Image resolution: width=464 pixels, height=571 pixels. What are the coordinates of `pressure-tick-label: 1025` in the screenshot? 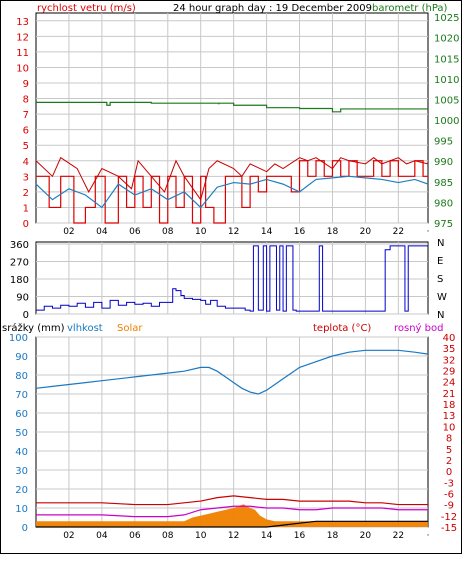 It's located at (446, 18).